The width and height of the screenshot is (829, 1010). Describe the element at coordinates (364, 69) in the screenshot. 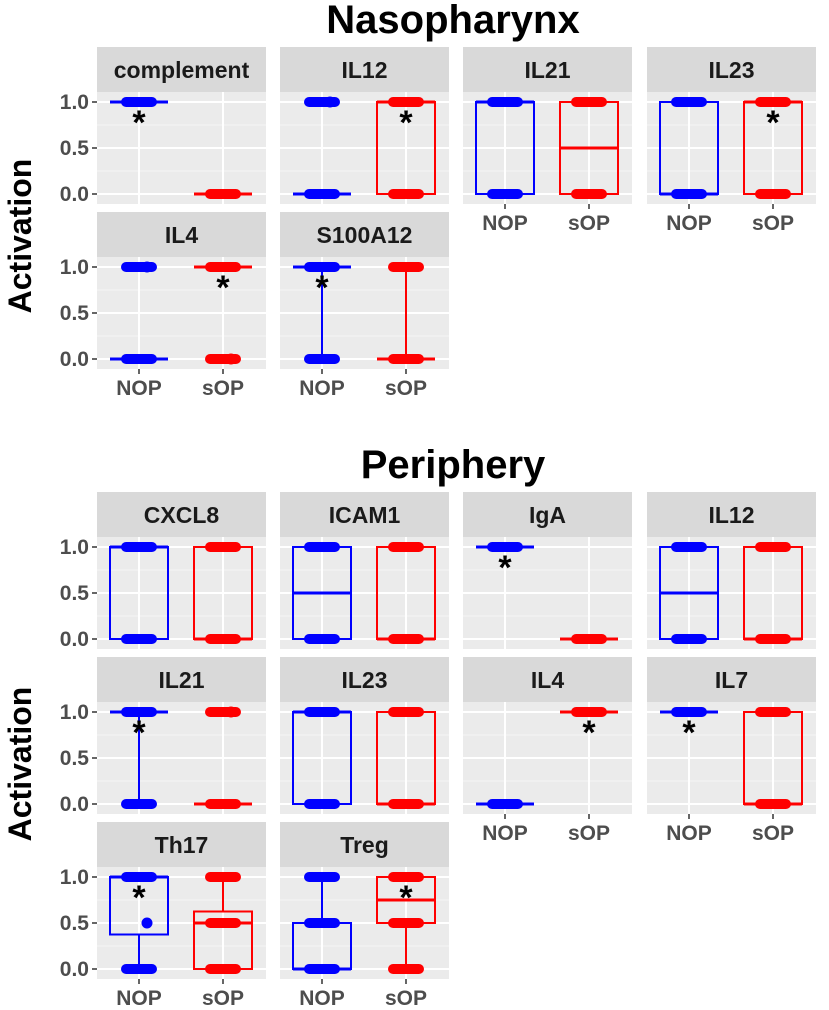

I see `nasopharynx-il12-strip` at that location.